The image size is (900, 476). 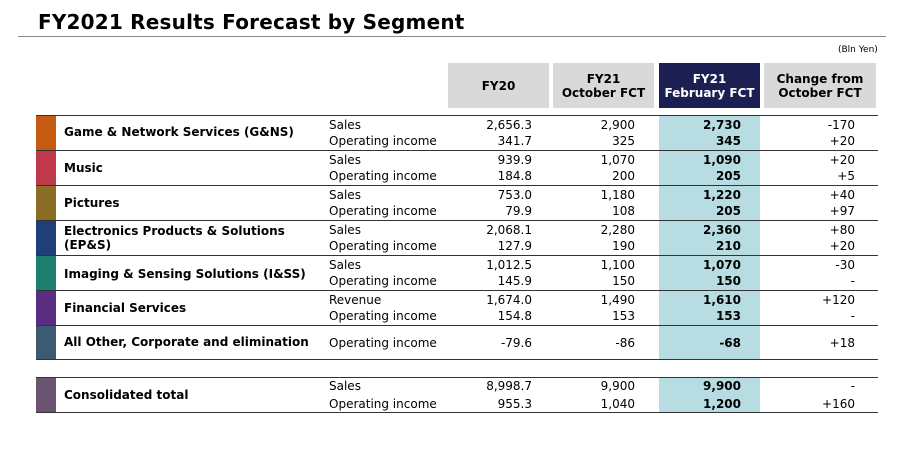 What do you see at coordinates (509, 300) in the screenshot?
I see `cell-fy20: 1,674.0` at bounding box center [509, 300].